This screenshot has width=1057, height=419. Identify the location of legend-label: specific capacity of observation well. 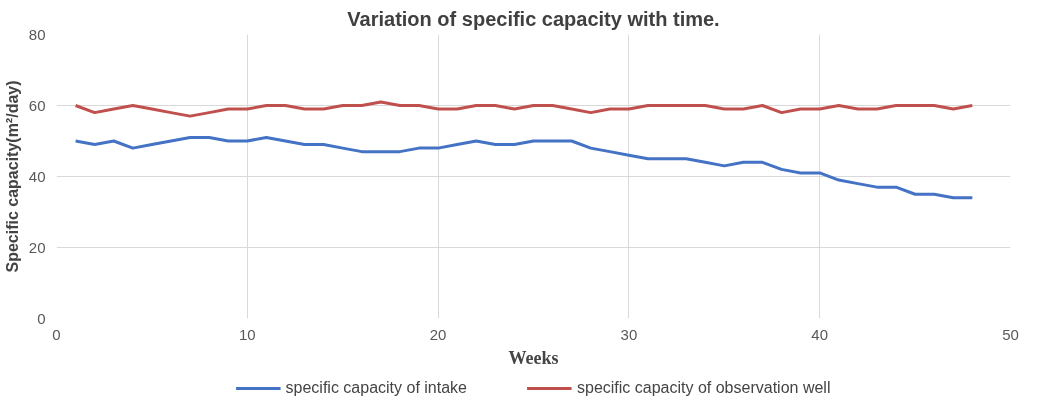
(703, 387).